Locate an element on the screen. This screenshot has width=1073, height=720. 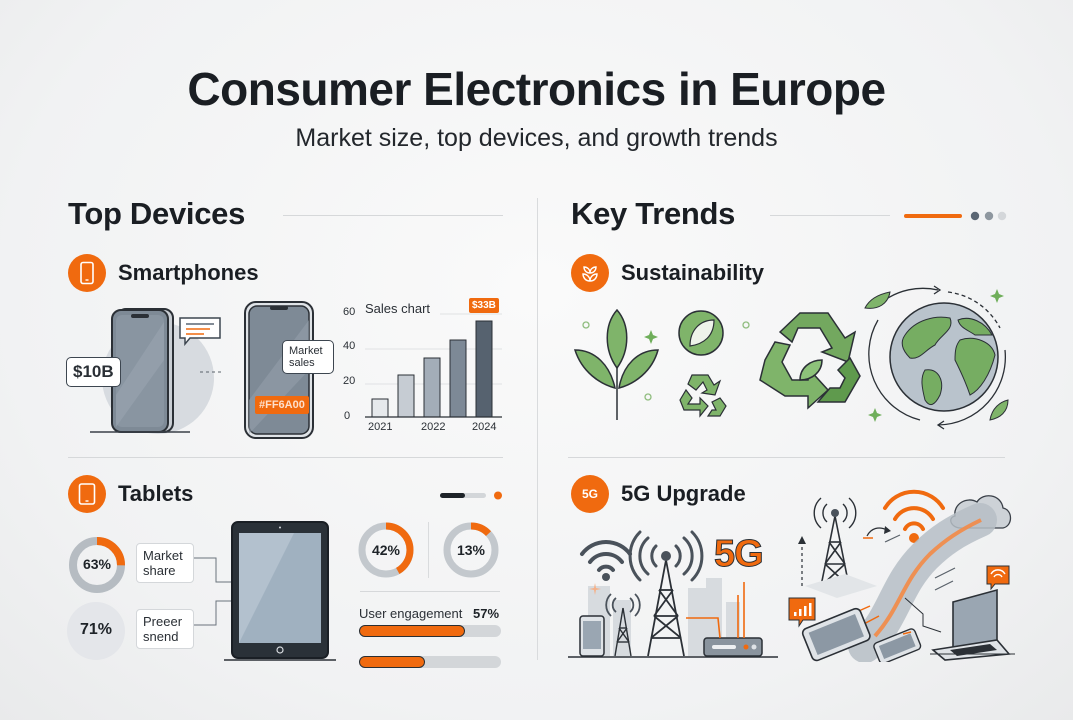
donut-divider is located at coordinates (428, 550).